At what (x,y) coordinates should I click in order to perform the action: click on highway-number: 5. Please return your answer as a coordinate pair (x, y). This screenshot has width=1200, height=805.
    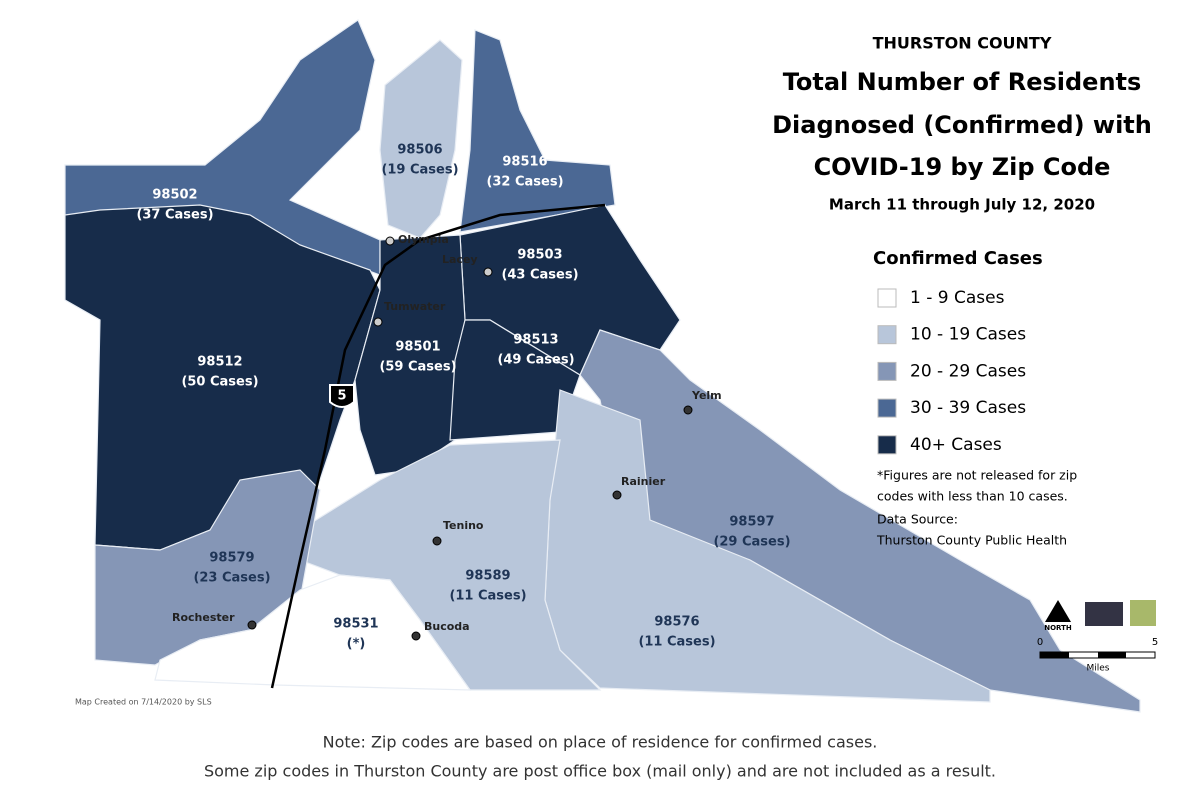
    Looking at the image, I should click on (341, 396).